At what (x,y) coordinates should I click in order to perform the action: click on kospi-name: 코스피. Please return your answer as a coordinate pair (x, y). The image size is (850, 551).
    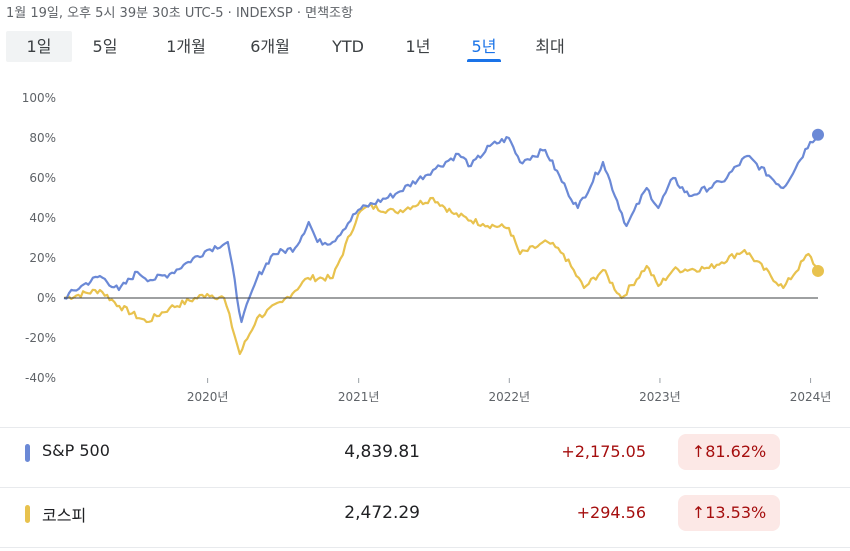
    Looking at the image, I should click on (64, 515).